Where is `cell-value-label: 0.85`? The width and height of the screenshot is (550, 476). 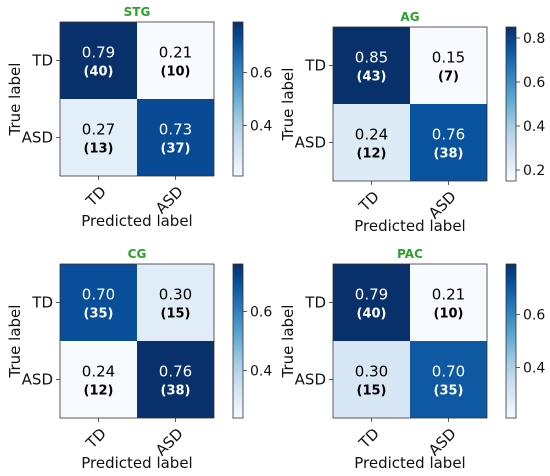
cell-value-label: 0.85 is located at coordinates (371, 58).